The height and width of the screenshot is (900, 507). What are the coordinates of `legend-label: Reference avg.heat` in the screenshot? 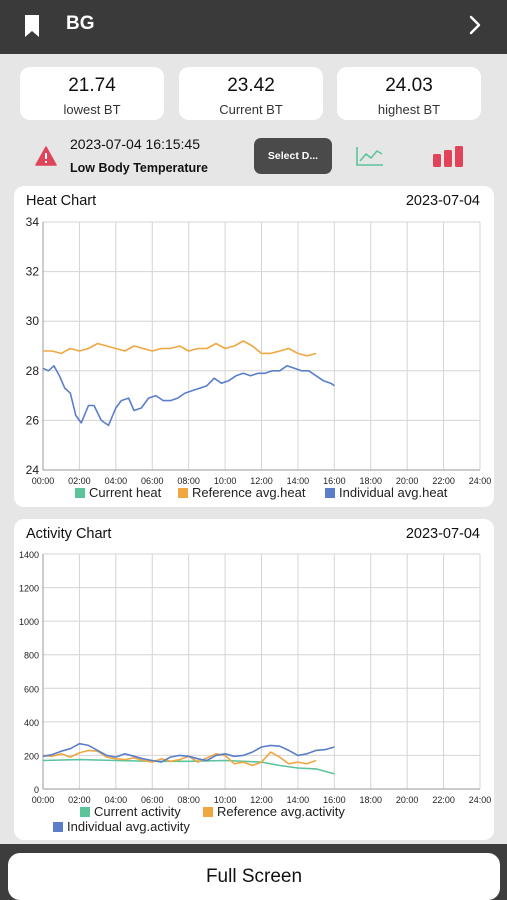 It's located at (249, 492).